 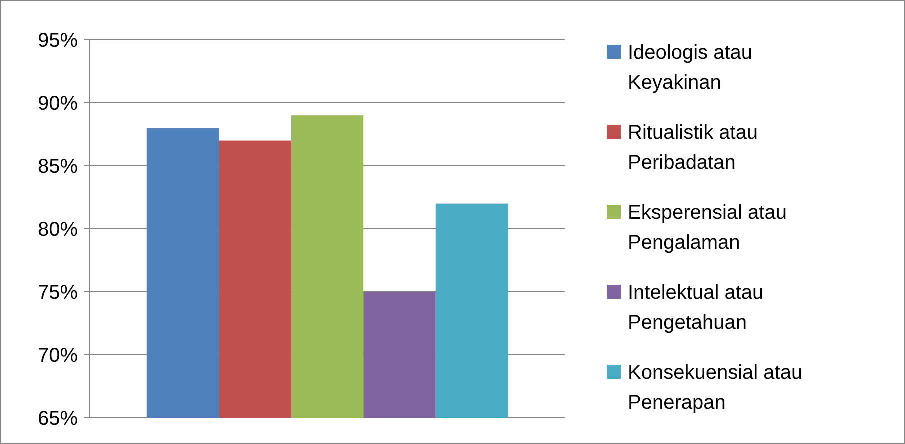 What do you see at coordinates (693, 148) in the screenshot?
I see `legend-label: Ritualistik atau Peribadatan` at bounding box center [693, 148].